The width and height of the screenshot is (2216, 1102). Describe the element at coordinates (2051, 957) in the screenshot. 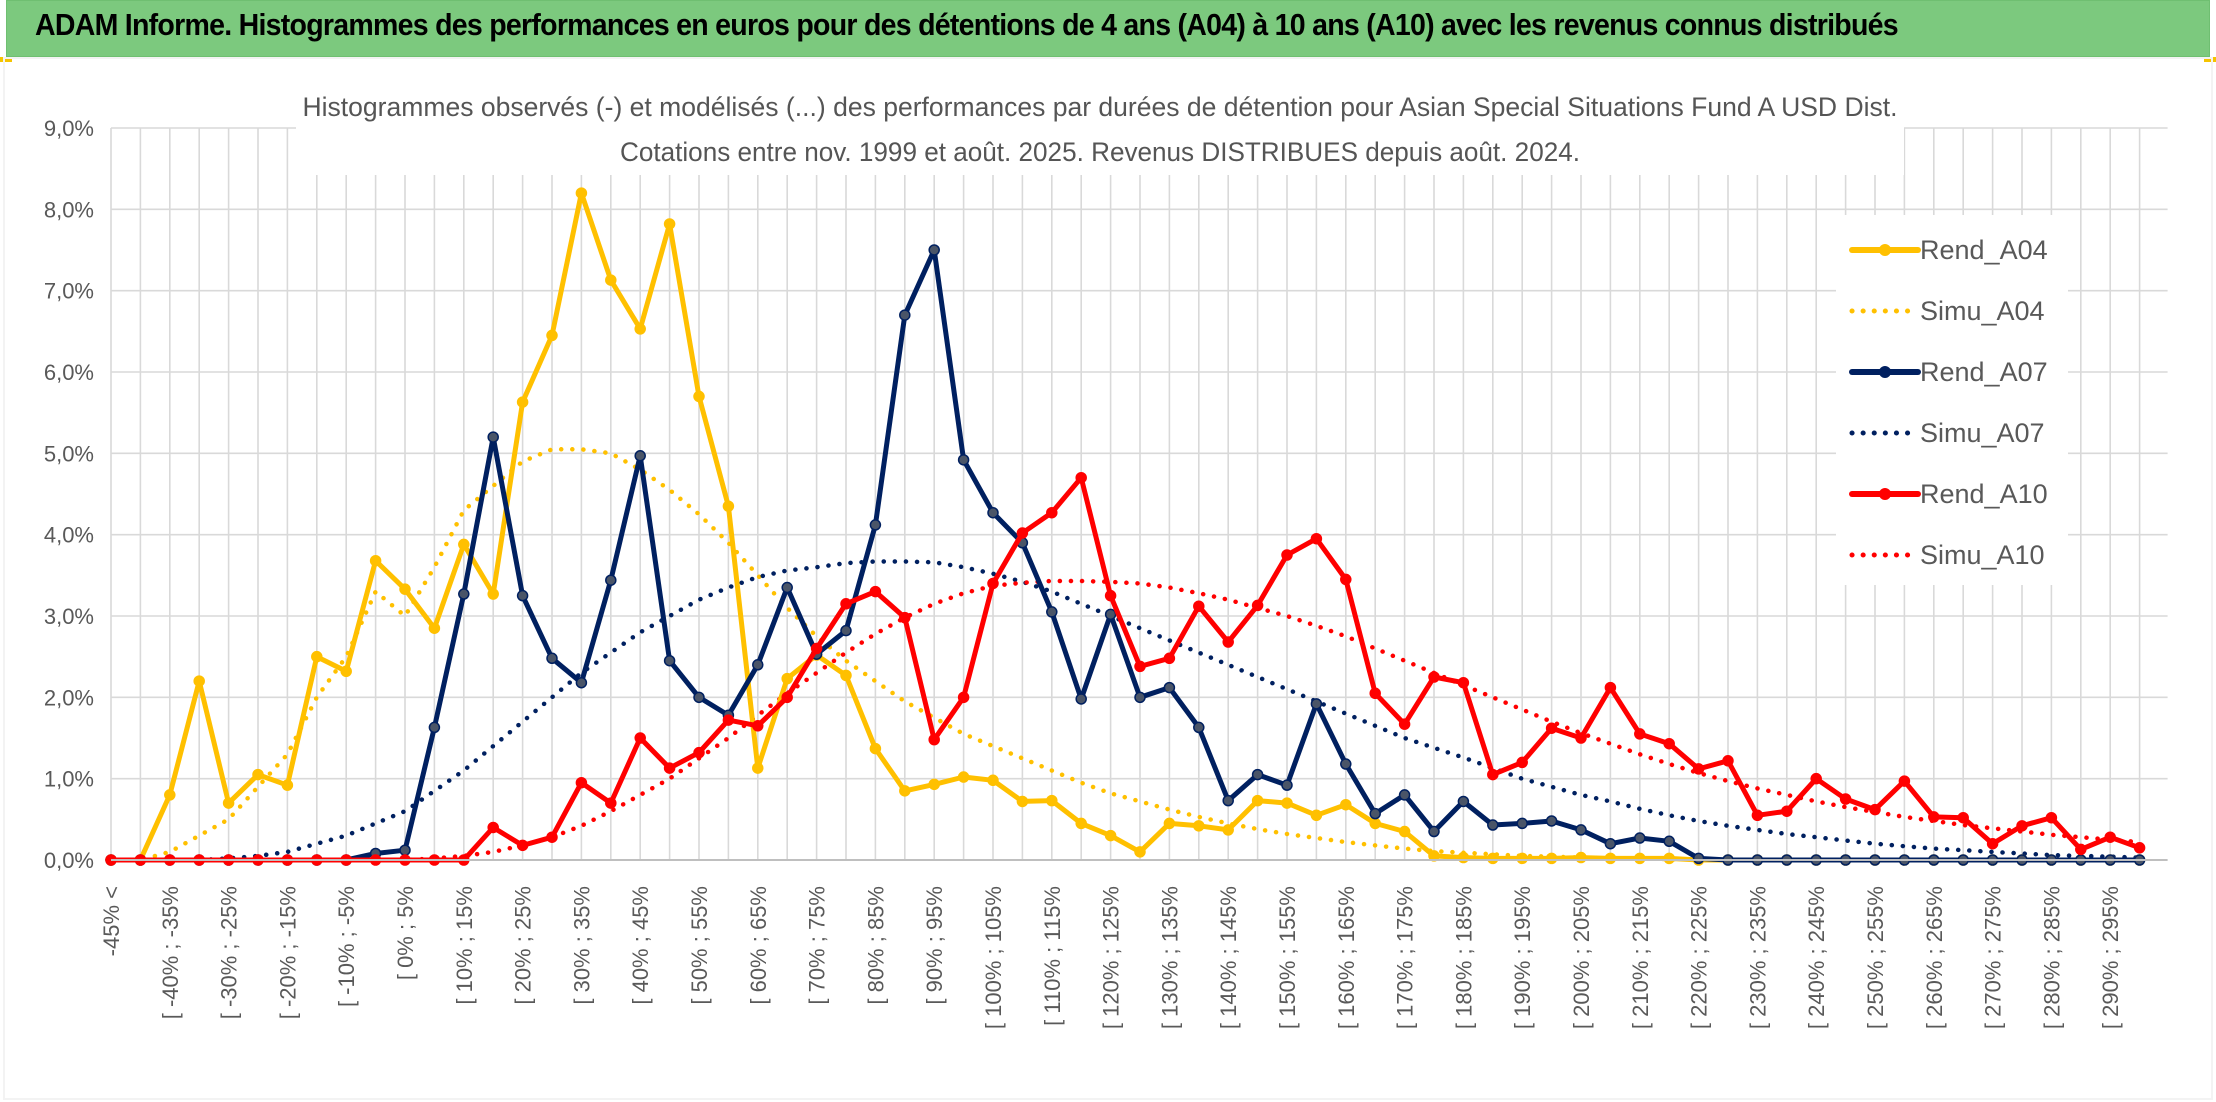

I see `x-tick-label: [ 280% ; 285%` at that location.